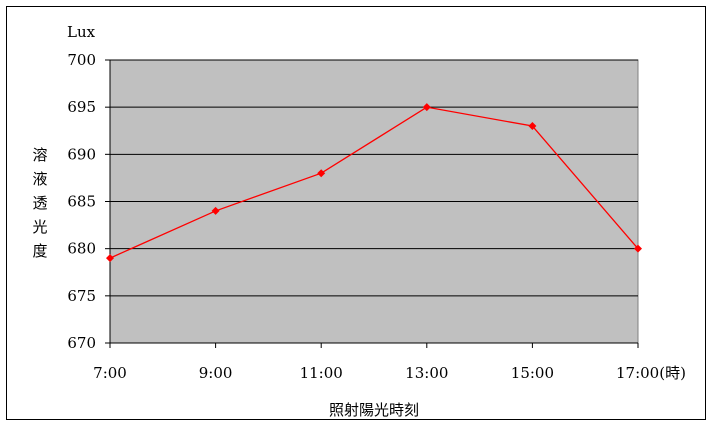  Describe the element at coordinates (81, 60) in the screenshot. I see `y-tick-label: 700` at that location.